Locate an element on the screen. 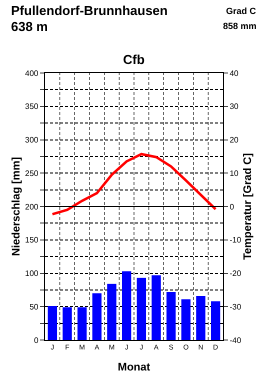 This screenshot has width=268, height=382. y2-tick-label: 40 is located at coordinates (235, 73).